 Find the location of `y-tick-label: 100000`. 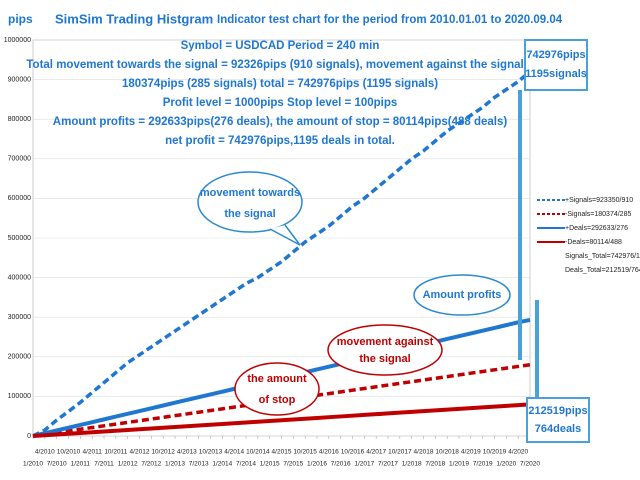

y-tick-label: 100000 is located at coordinates (19, 396).